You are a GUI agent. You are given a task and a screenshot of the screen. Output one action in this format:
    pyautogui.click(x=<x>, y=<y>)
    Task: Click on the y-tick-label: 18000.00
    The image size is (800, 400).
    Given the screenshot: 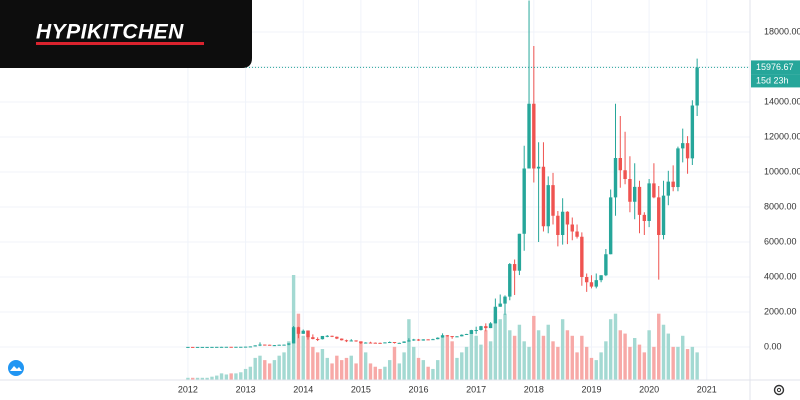 What is the action you would take?
    pyautogui.click(x=782, y=31)
    